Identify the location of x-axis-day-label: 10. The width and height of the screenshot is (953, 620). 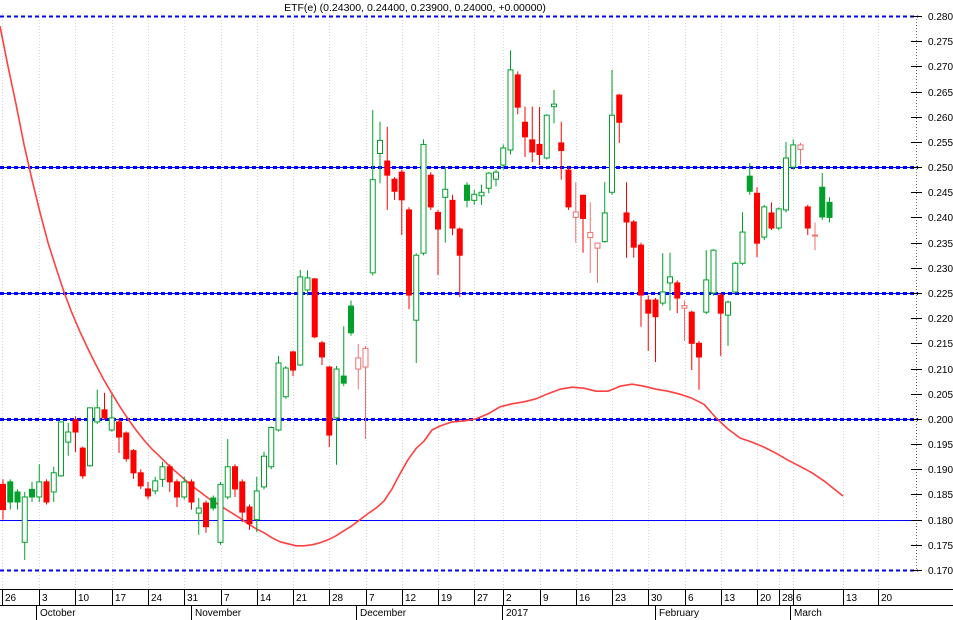
(84, 598).